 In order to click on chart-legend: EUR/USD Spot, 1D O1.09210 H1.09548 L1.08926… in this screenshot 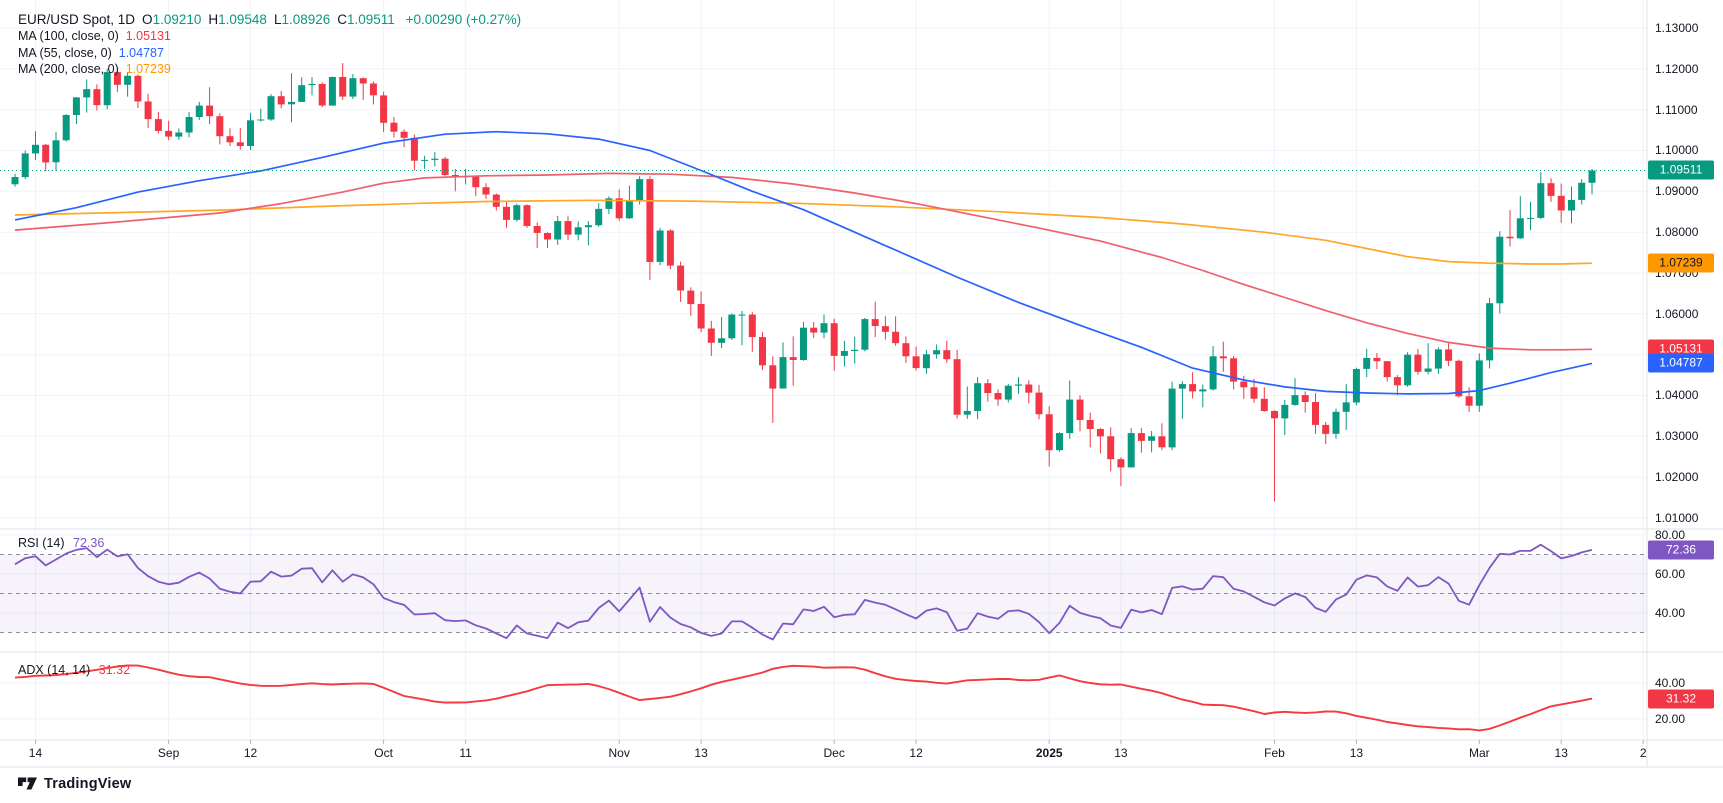, I will do `click(269, 44)`.